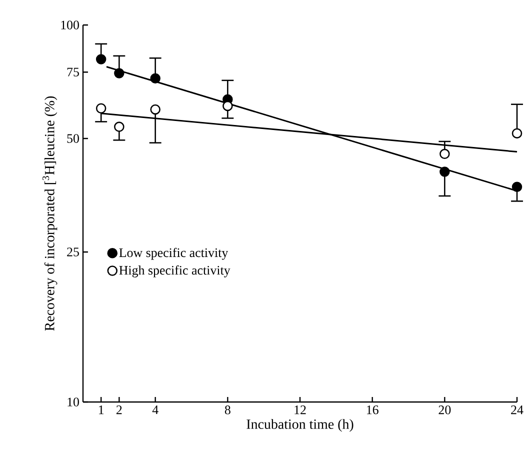 This screenshot has height=467, width=530. Describe the element at coordinates (300, 425) in the screenshot. I see `x-axis-title: Incubation time (h)` at that location.